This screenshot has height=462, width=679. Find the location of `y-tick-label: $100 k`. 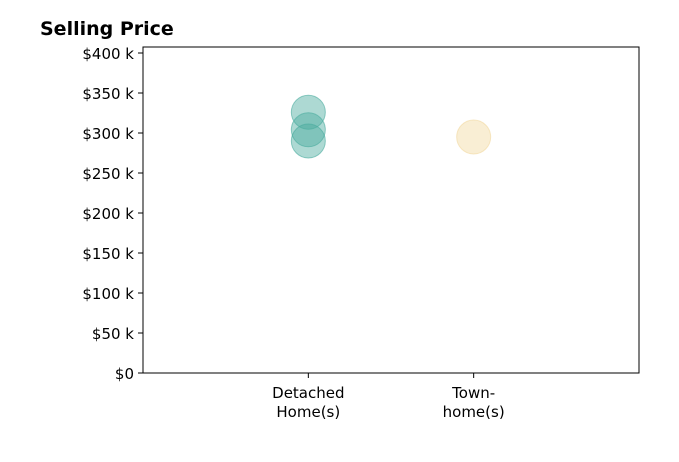

y-tick-label: $100 k is located at coordinates (108, 294).